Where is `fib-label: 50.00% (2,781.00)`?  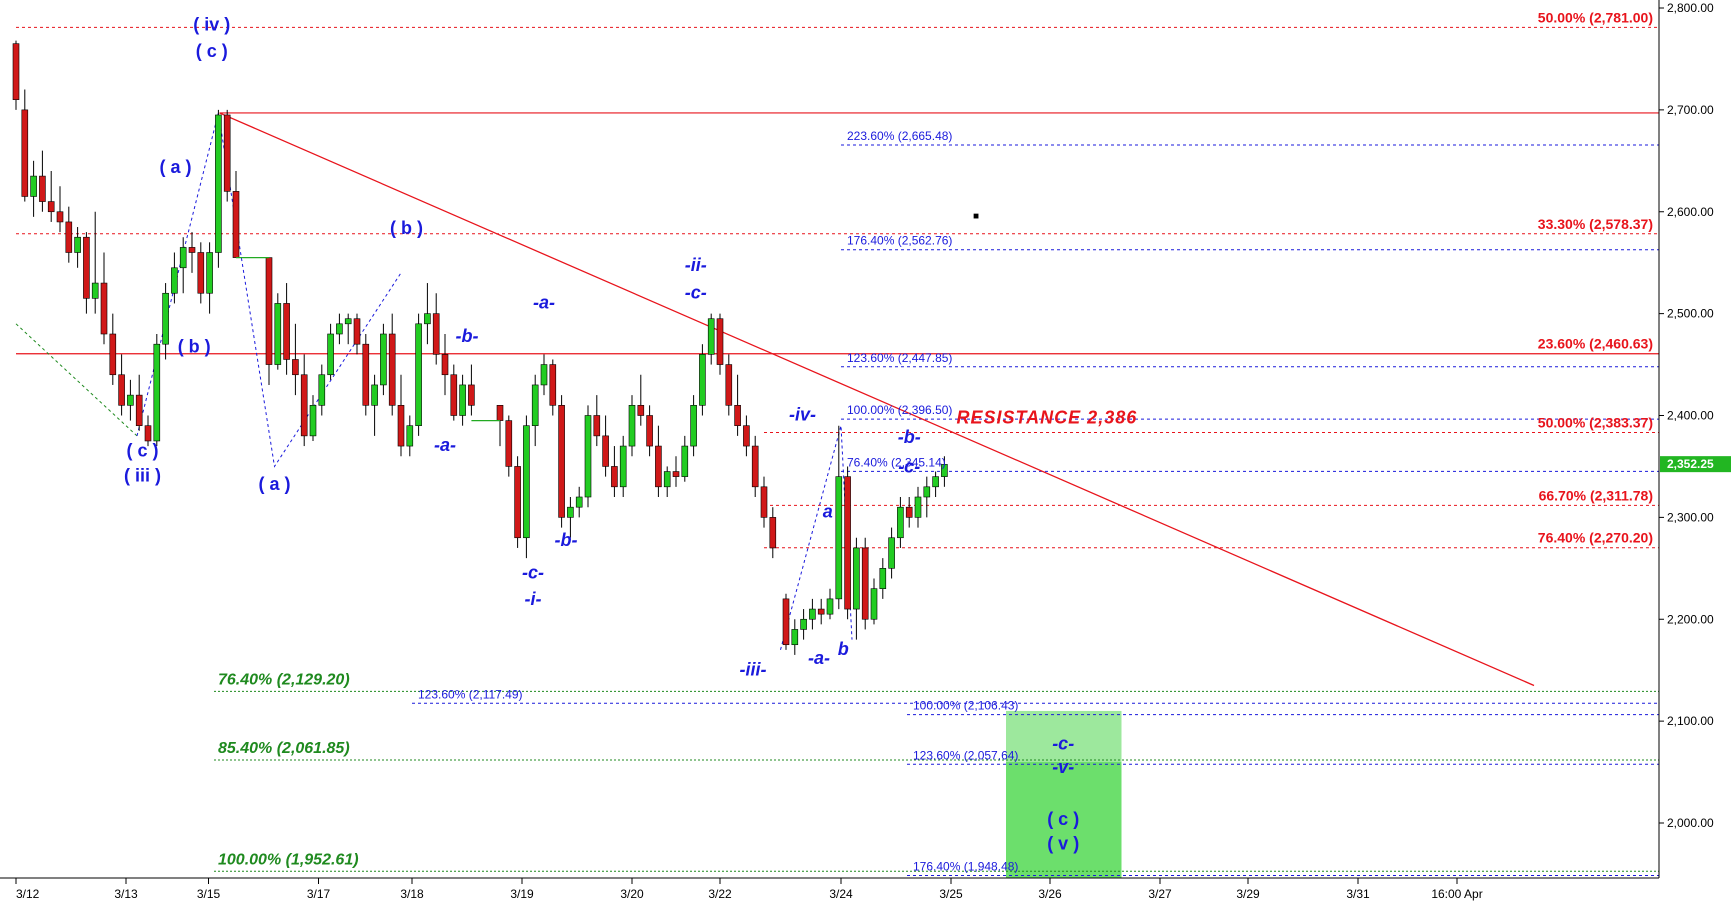 fib-label: 50.00% (2,781.00) is located at coordinates (1595, 17).